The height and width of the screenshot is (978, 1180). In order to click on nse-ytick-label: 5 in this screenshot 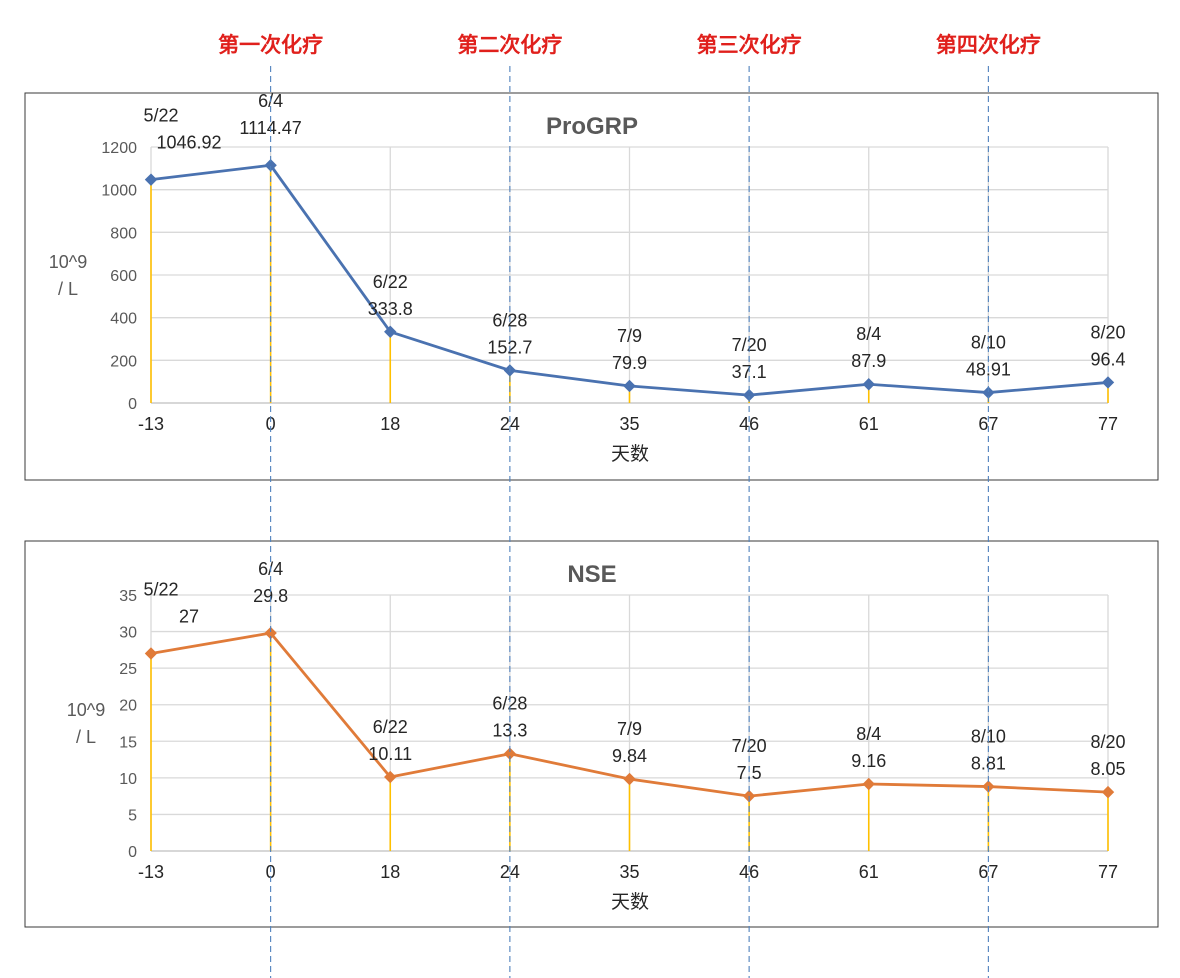, I will do `click(132, 815)`.